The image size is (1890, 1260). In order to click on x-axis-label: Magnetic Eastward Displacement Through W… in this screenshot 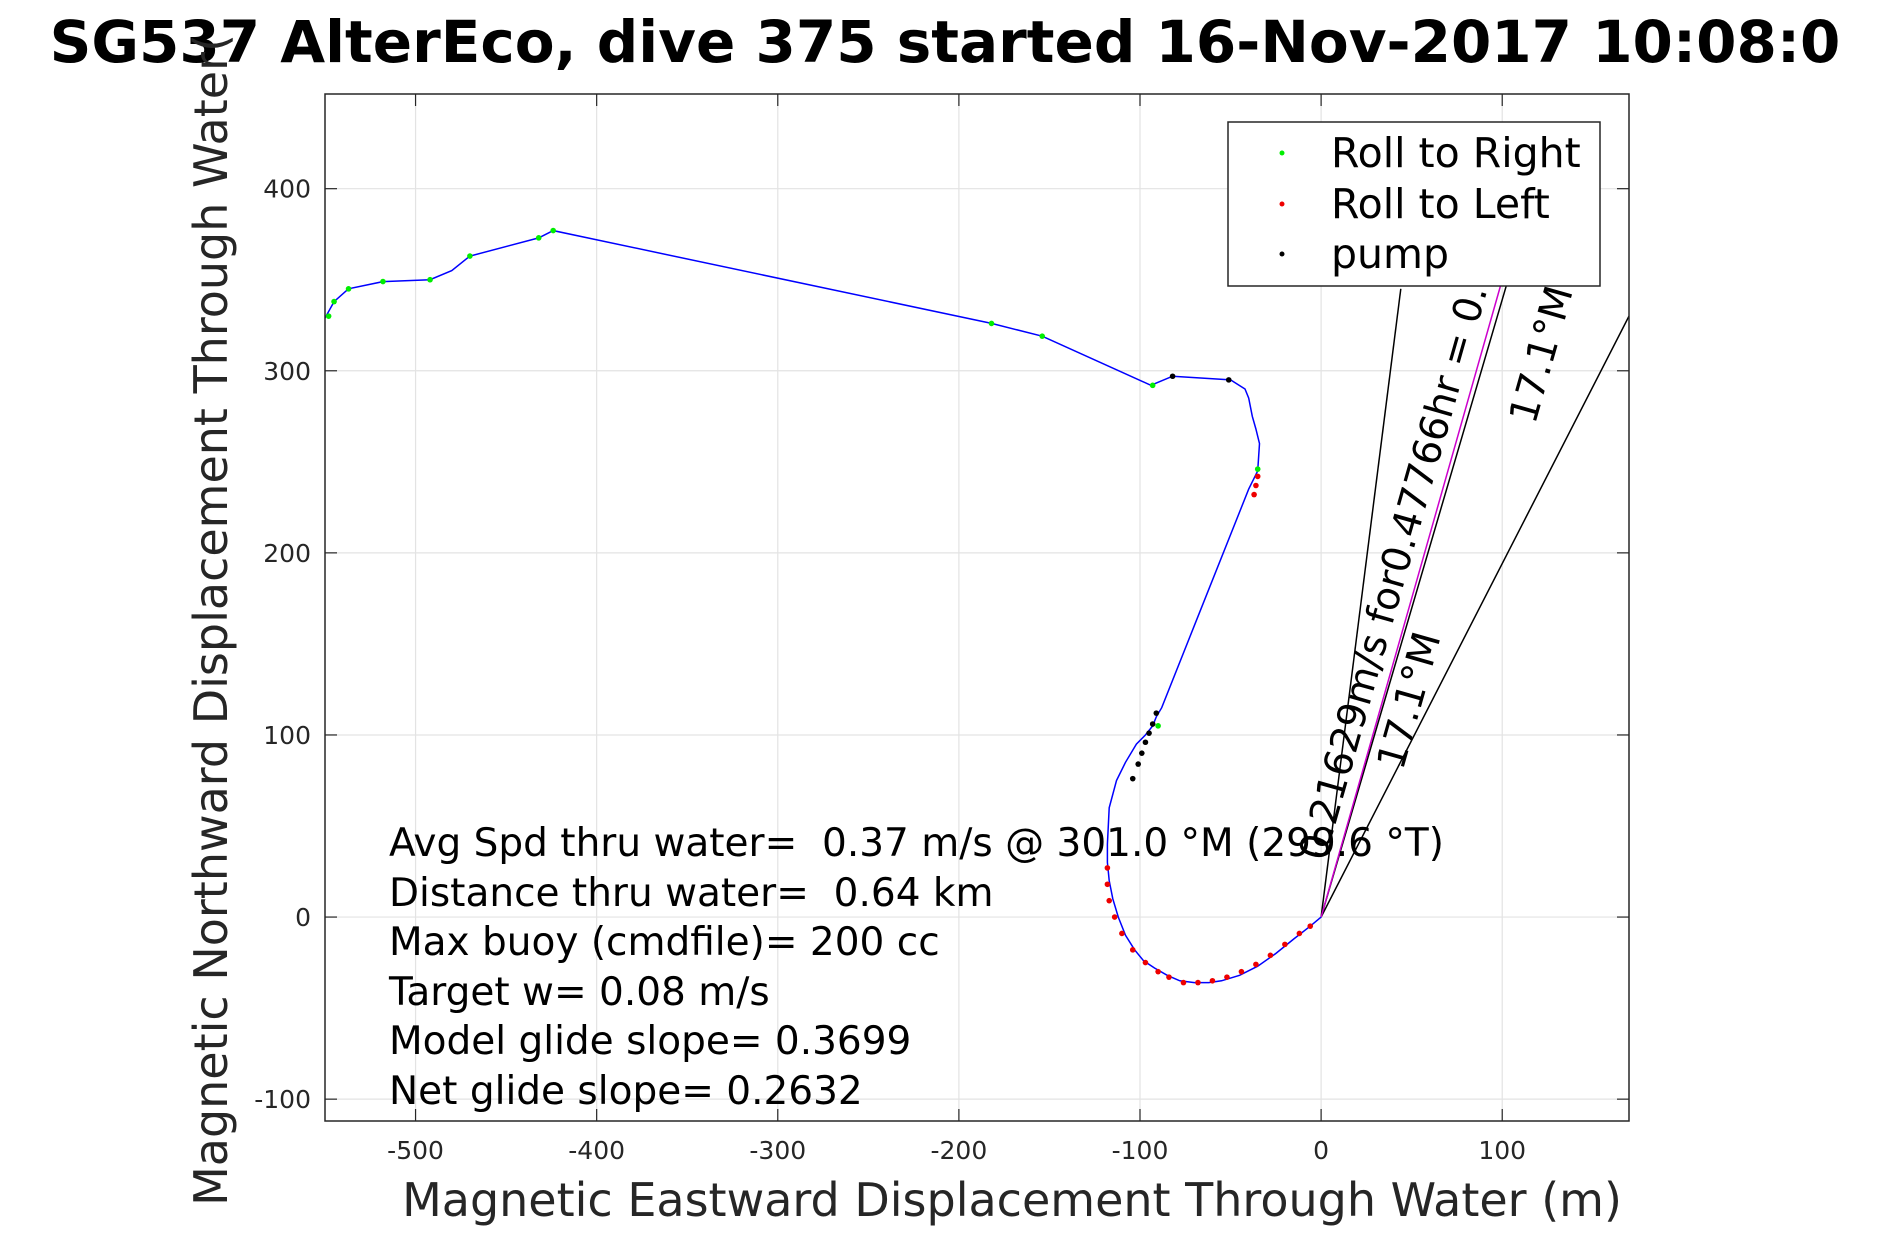, I will do `click(1012, 1200)`.